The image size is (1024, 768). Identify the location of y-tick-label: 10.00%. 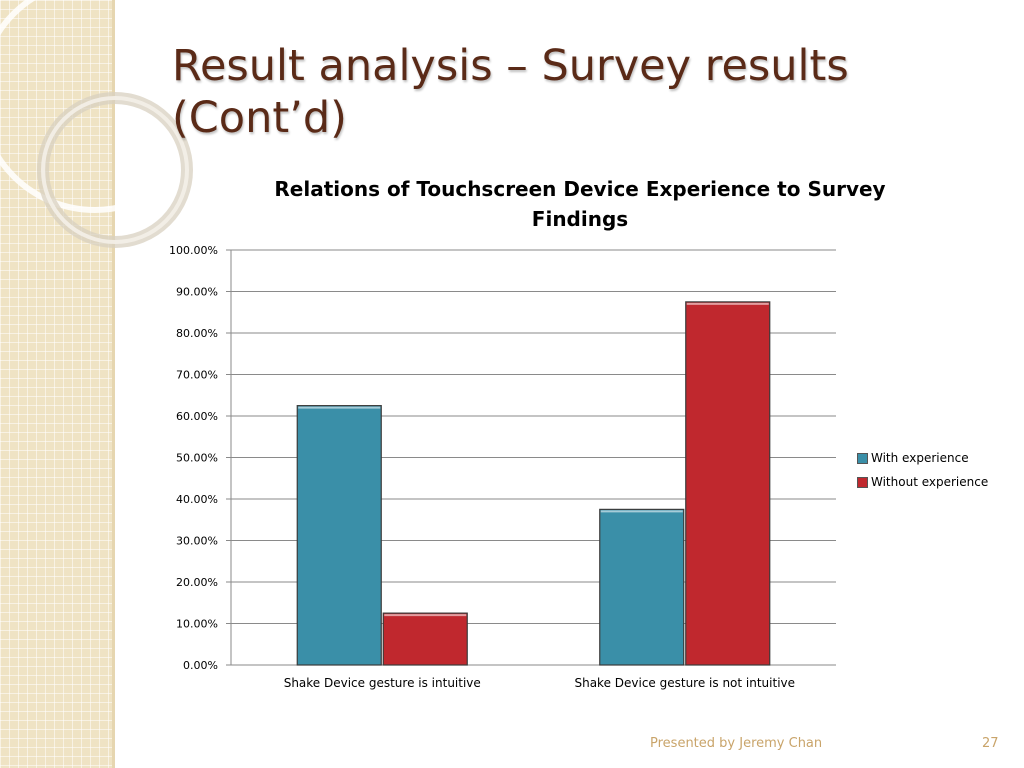
(197, 624).